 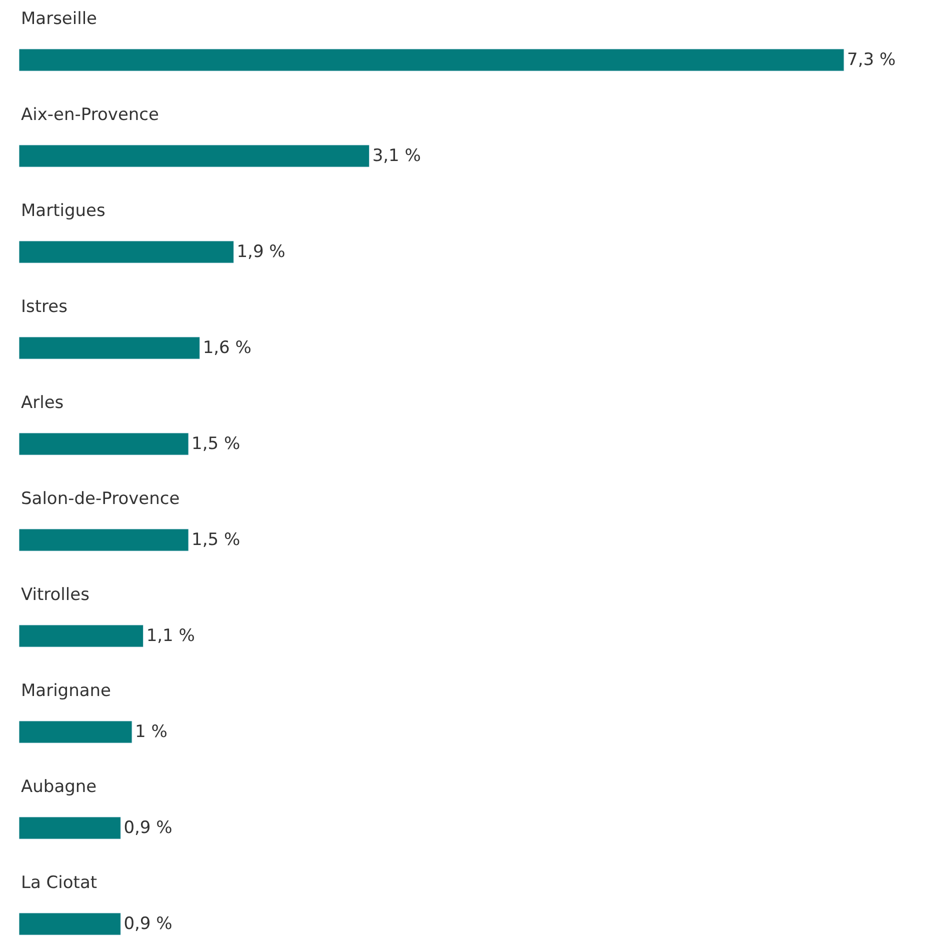 I want to click on y-tick-label: Vitrolles, so click(x=55, y=595).